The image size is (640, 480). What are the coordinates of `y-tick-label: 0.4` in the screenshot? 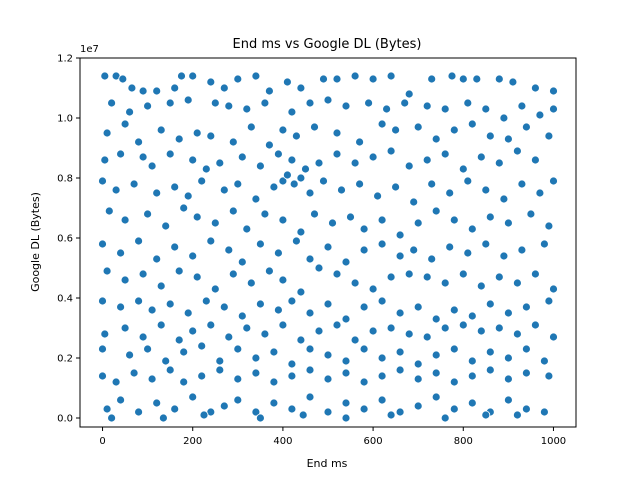 It's located at (65, 299).